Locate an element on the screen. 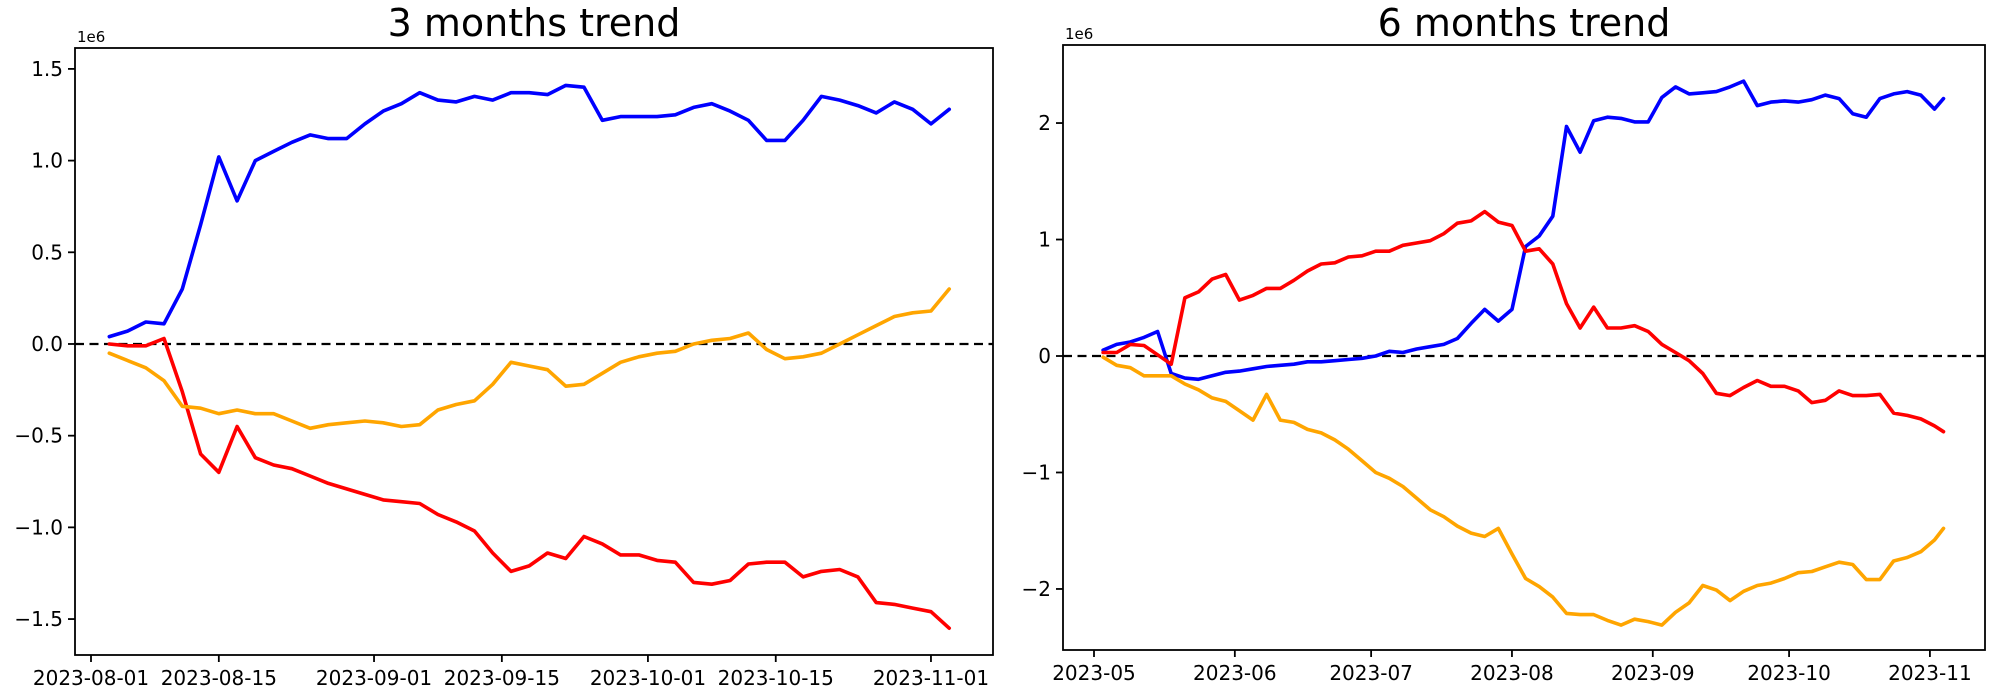 This screenshot has height=700, width=2000. x-tick-label: 2023-10-01 is located at coordinates (648, 678).